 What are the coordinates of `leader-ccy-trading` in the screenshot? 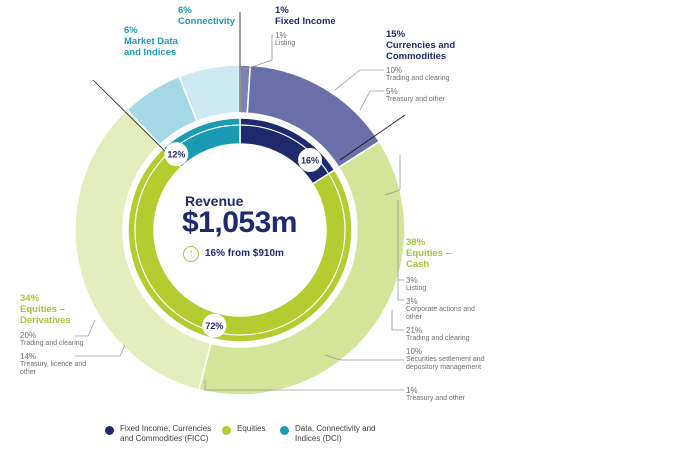 It's located at (359, 80).